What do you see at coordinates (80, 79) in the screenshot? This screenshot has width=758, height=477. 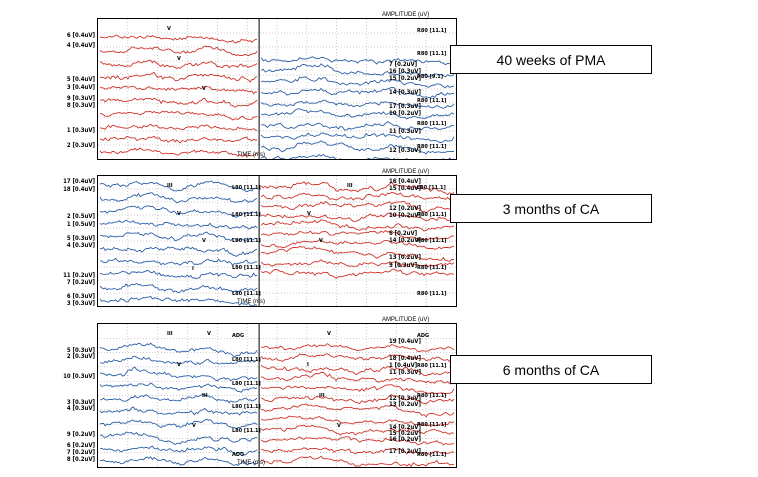 I see `left-channel-label: 5 [0.4uV]` at bounding box center [80, 79].